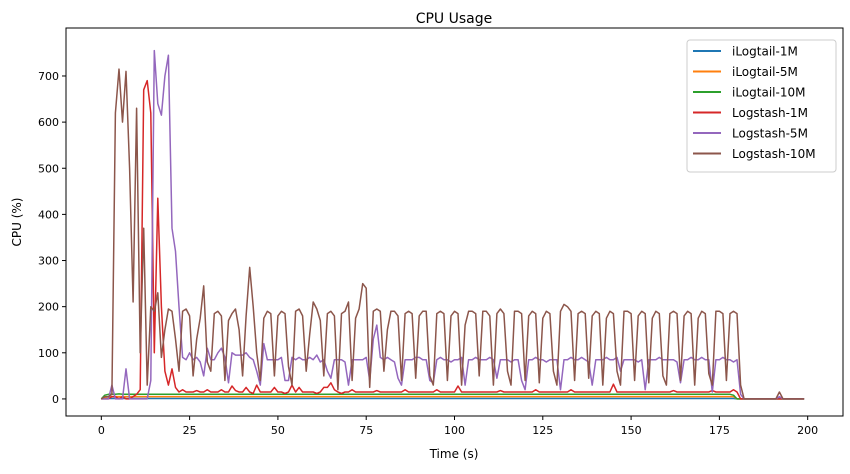  I want to click on y-tick-label: 200, so click(48, 307).